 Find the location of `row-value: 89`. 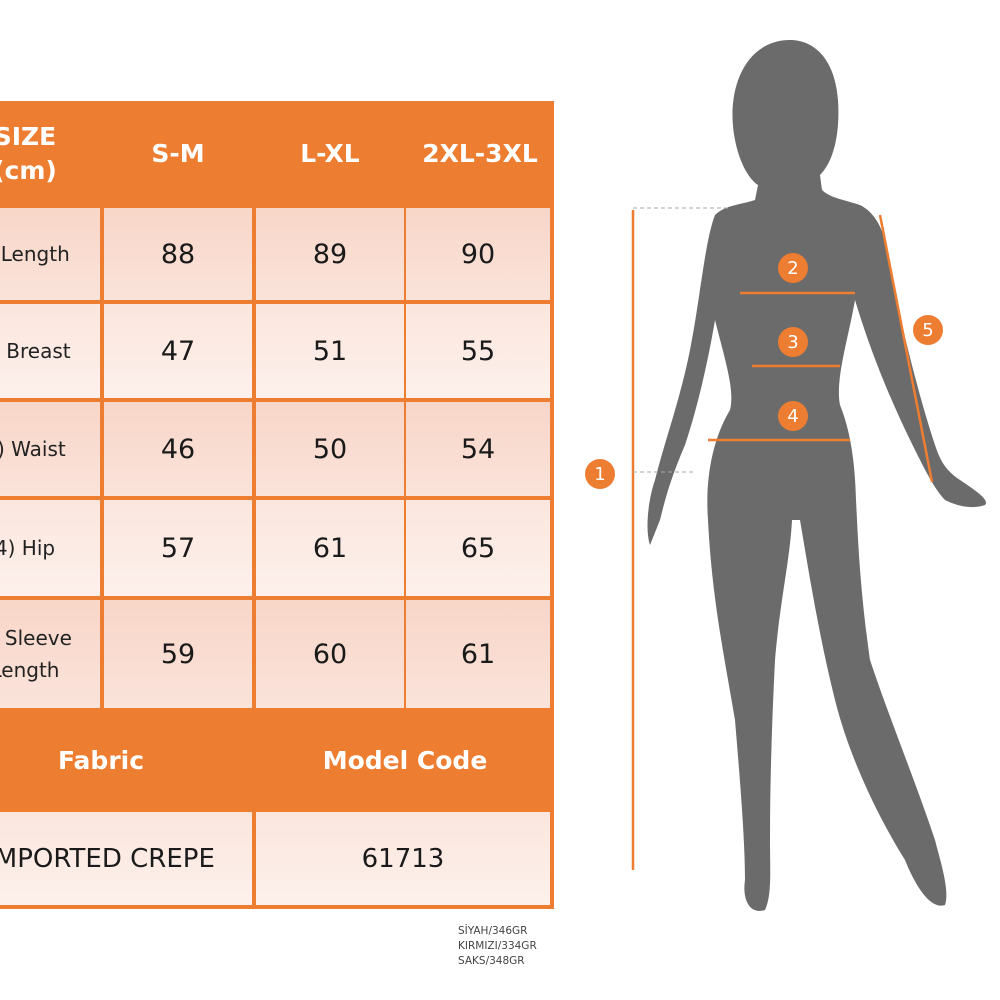

row-value: 89 is located at coordinates (330, 254).